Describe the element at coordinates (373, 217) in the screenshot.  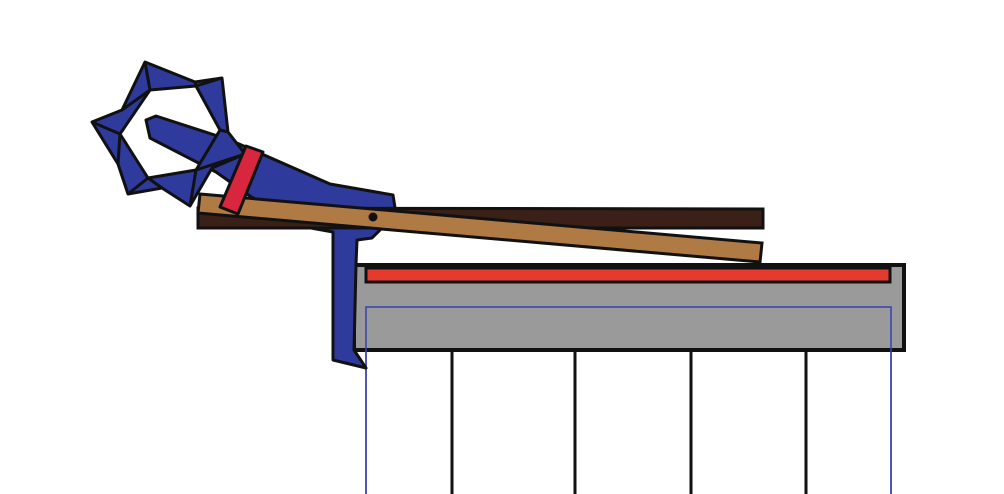
I see `pivot-dot-icon` at that location.